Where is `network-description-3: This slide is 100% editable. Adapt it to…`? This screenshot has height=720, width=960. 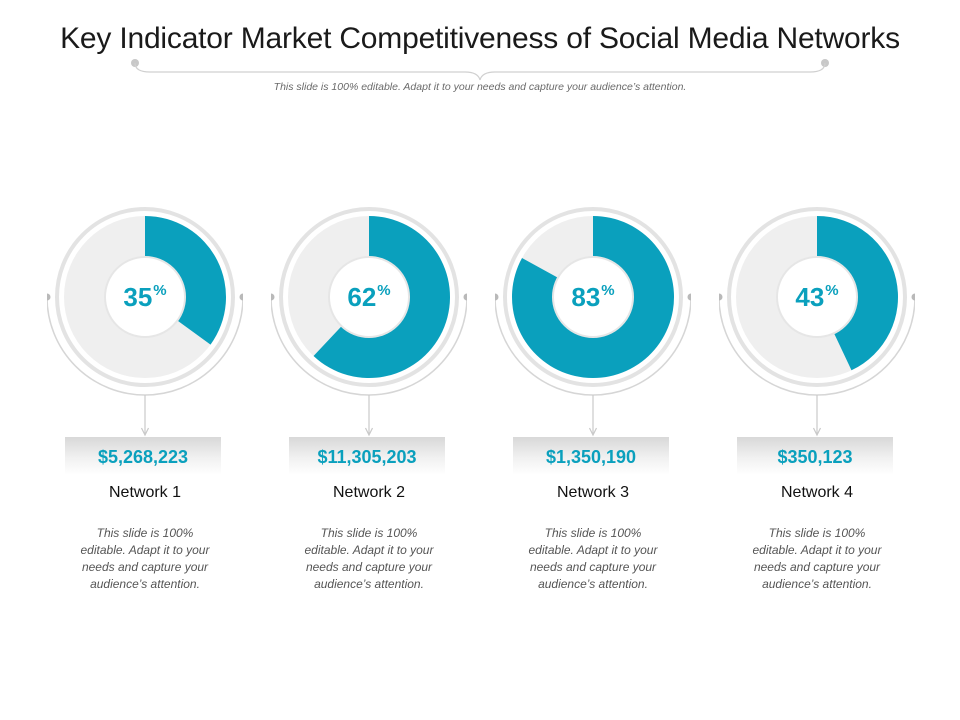 network-description-3: This slide is 100% editable. Adapt it to… is located at coordinates (593, 558).